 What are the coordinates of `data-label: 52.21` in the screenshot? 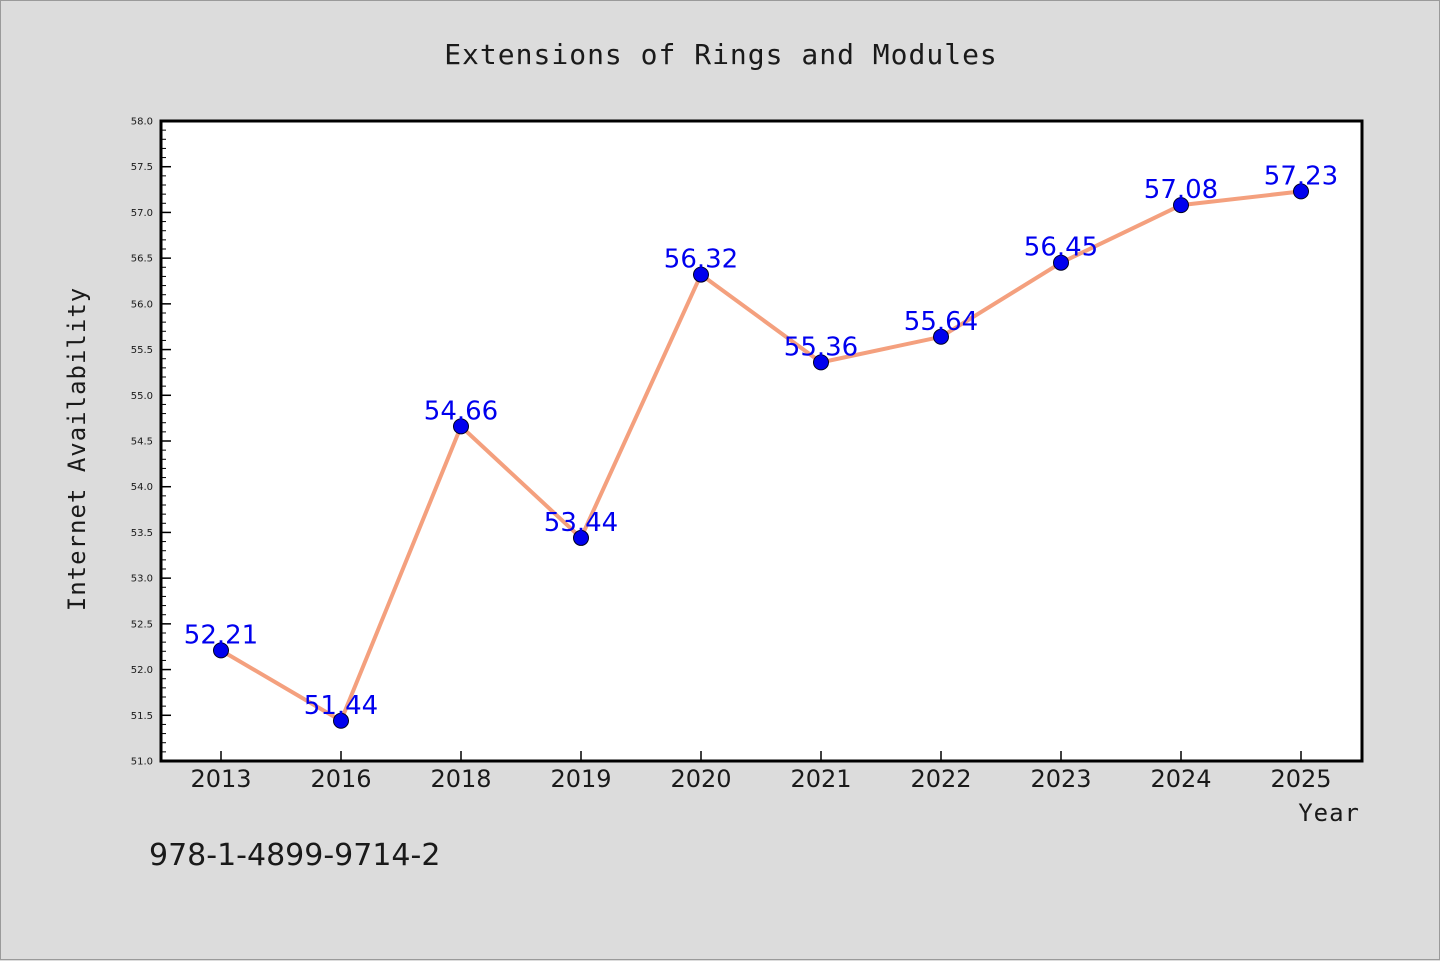 It's located at (221, 635).